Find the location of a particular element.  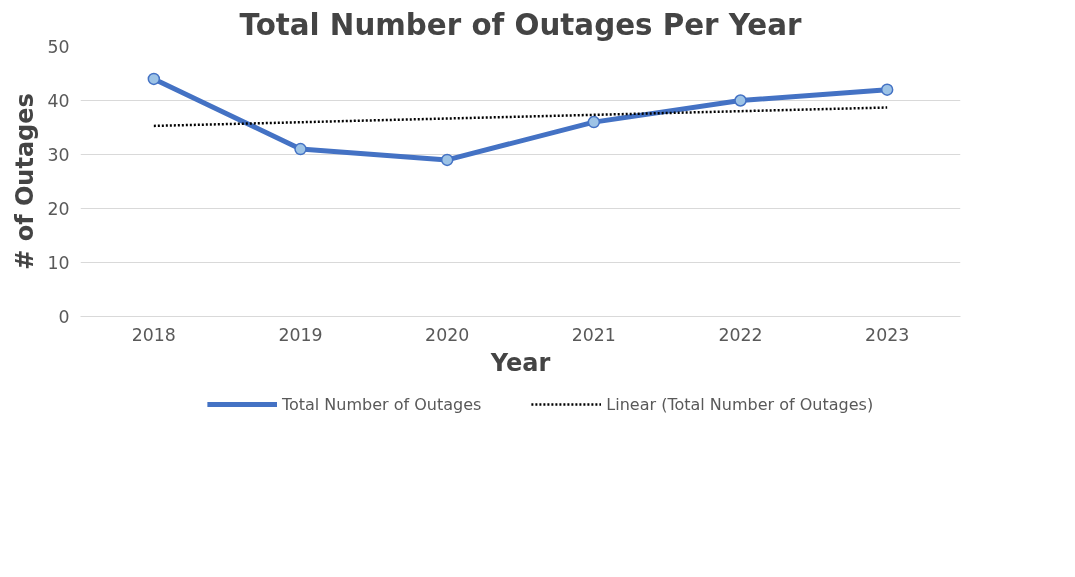

chart-title: Total Number of Outages Per Year is located at coordinates (520, 24).